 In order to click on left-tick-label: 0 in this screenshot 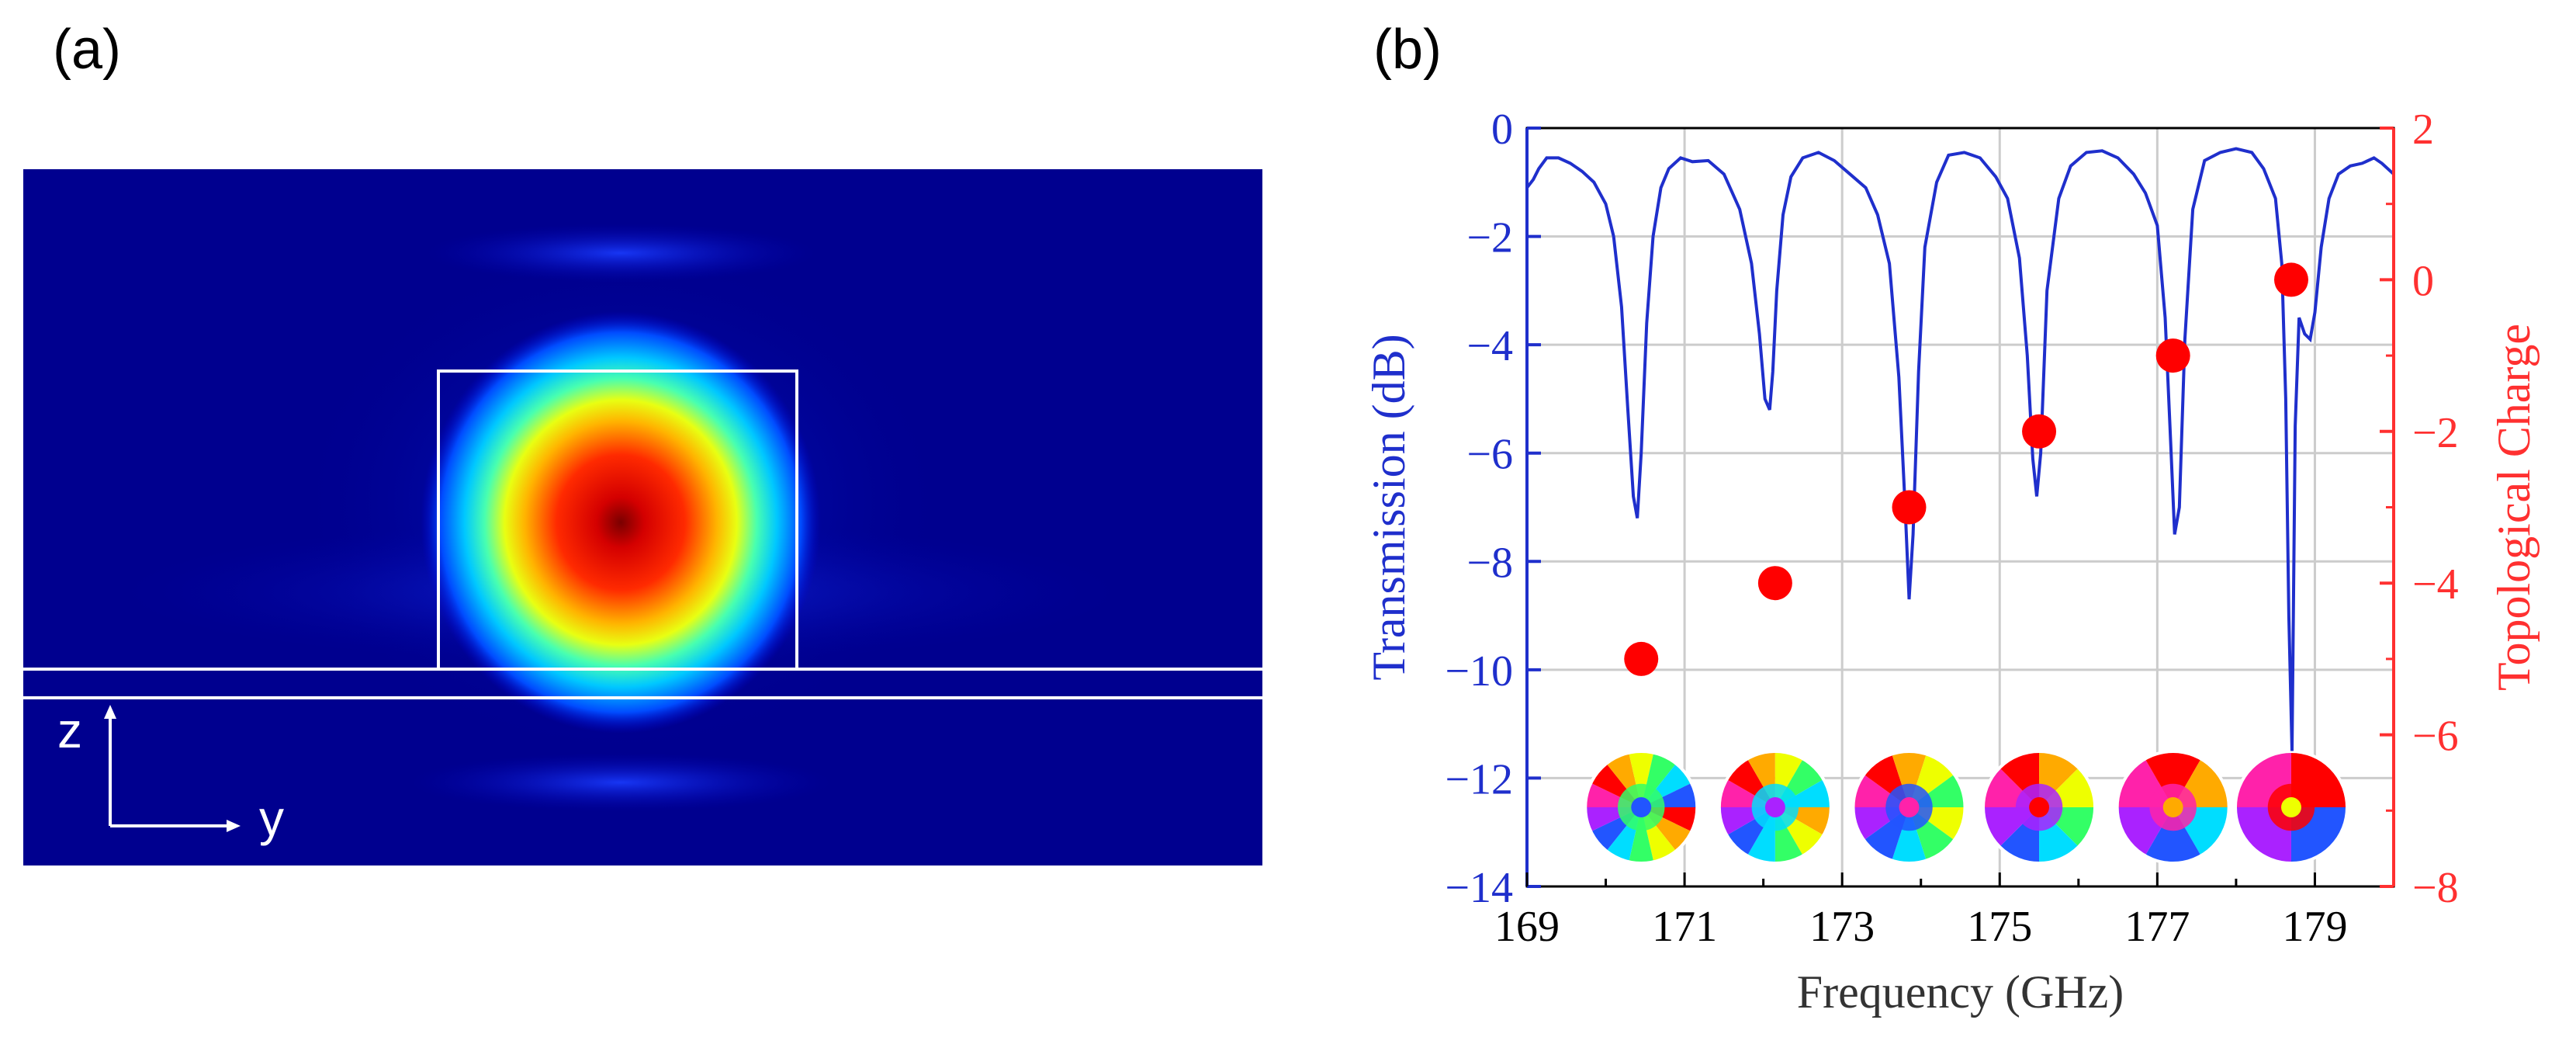, I will do `click(1502, 130)`.